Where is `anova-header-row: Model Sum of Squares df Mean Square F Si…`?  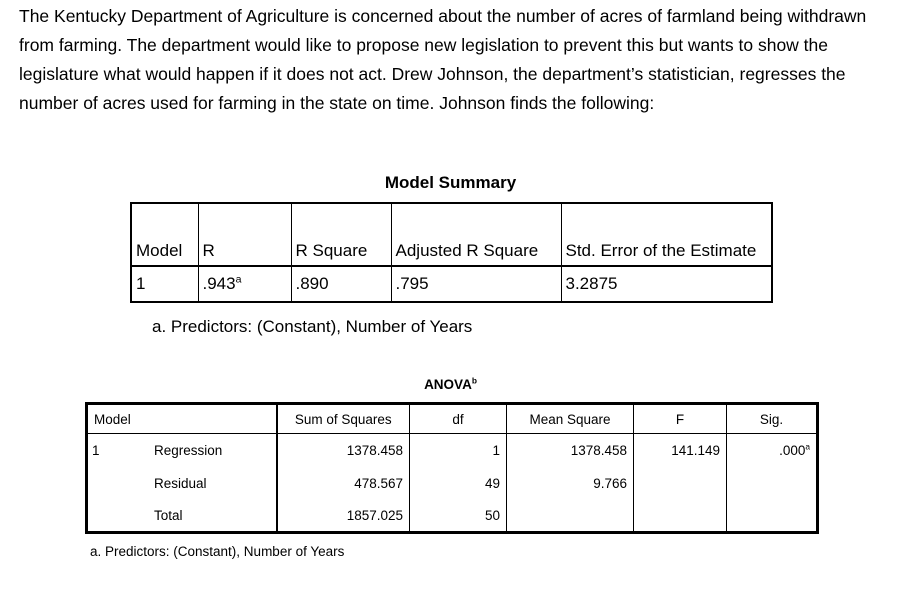 anova-header-row: Model Sum of Squares df Mean Square F Si… is located at coordinates (452, 418).